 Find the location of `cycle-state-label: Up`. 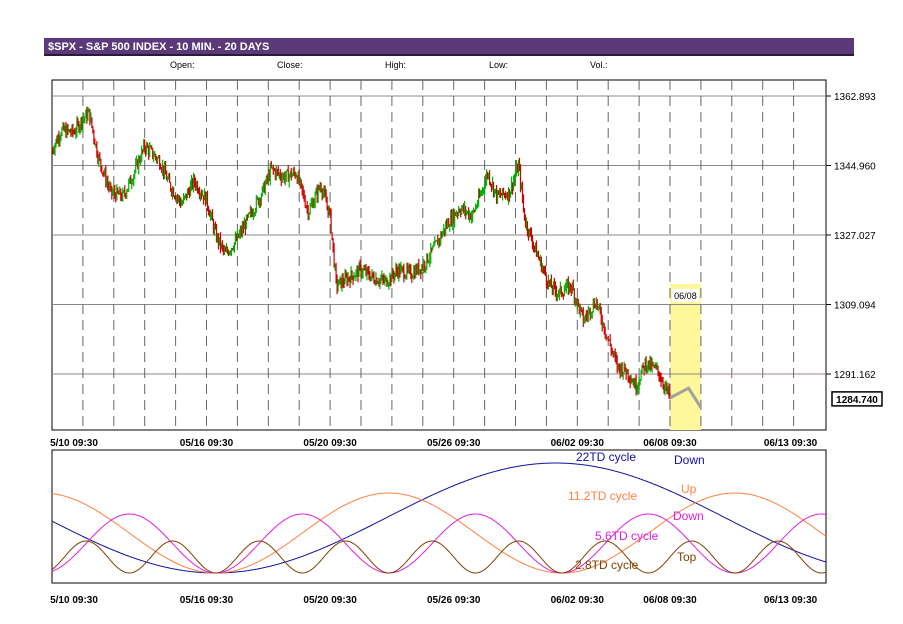

cycle-state-label: Up is located at coordinates (689, 489).